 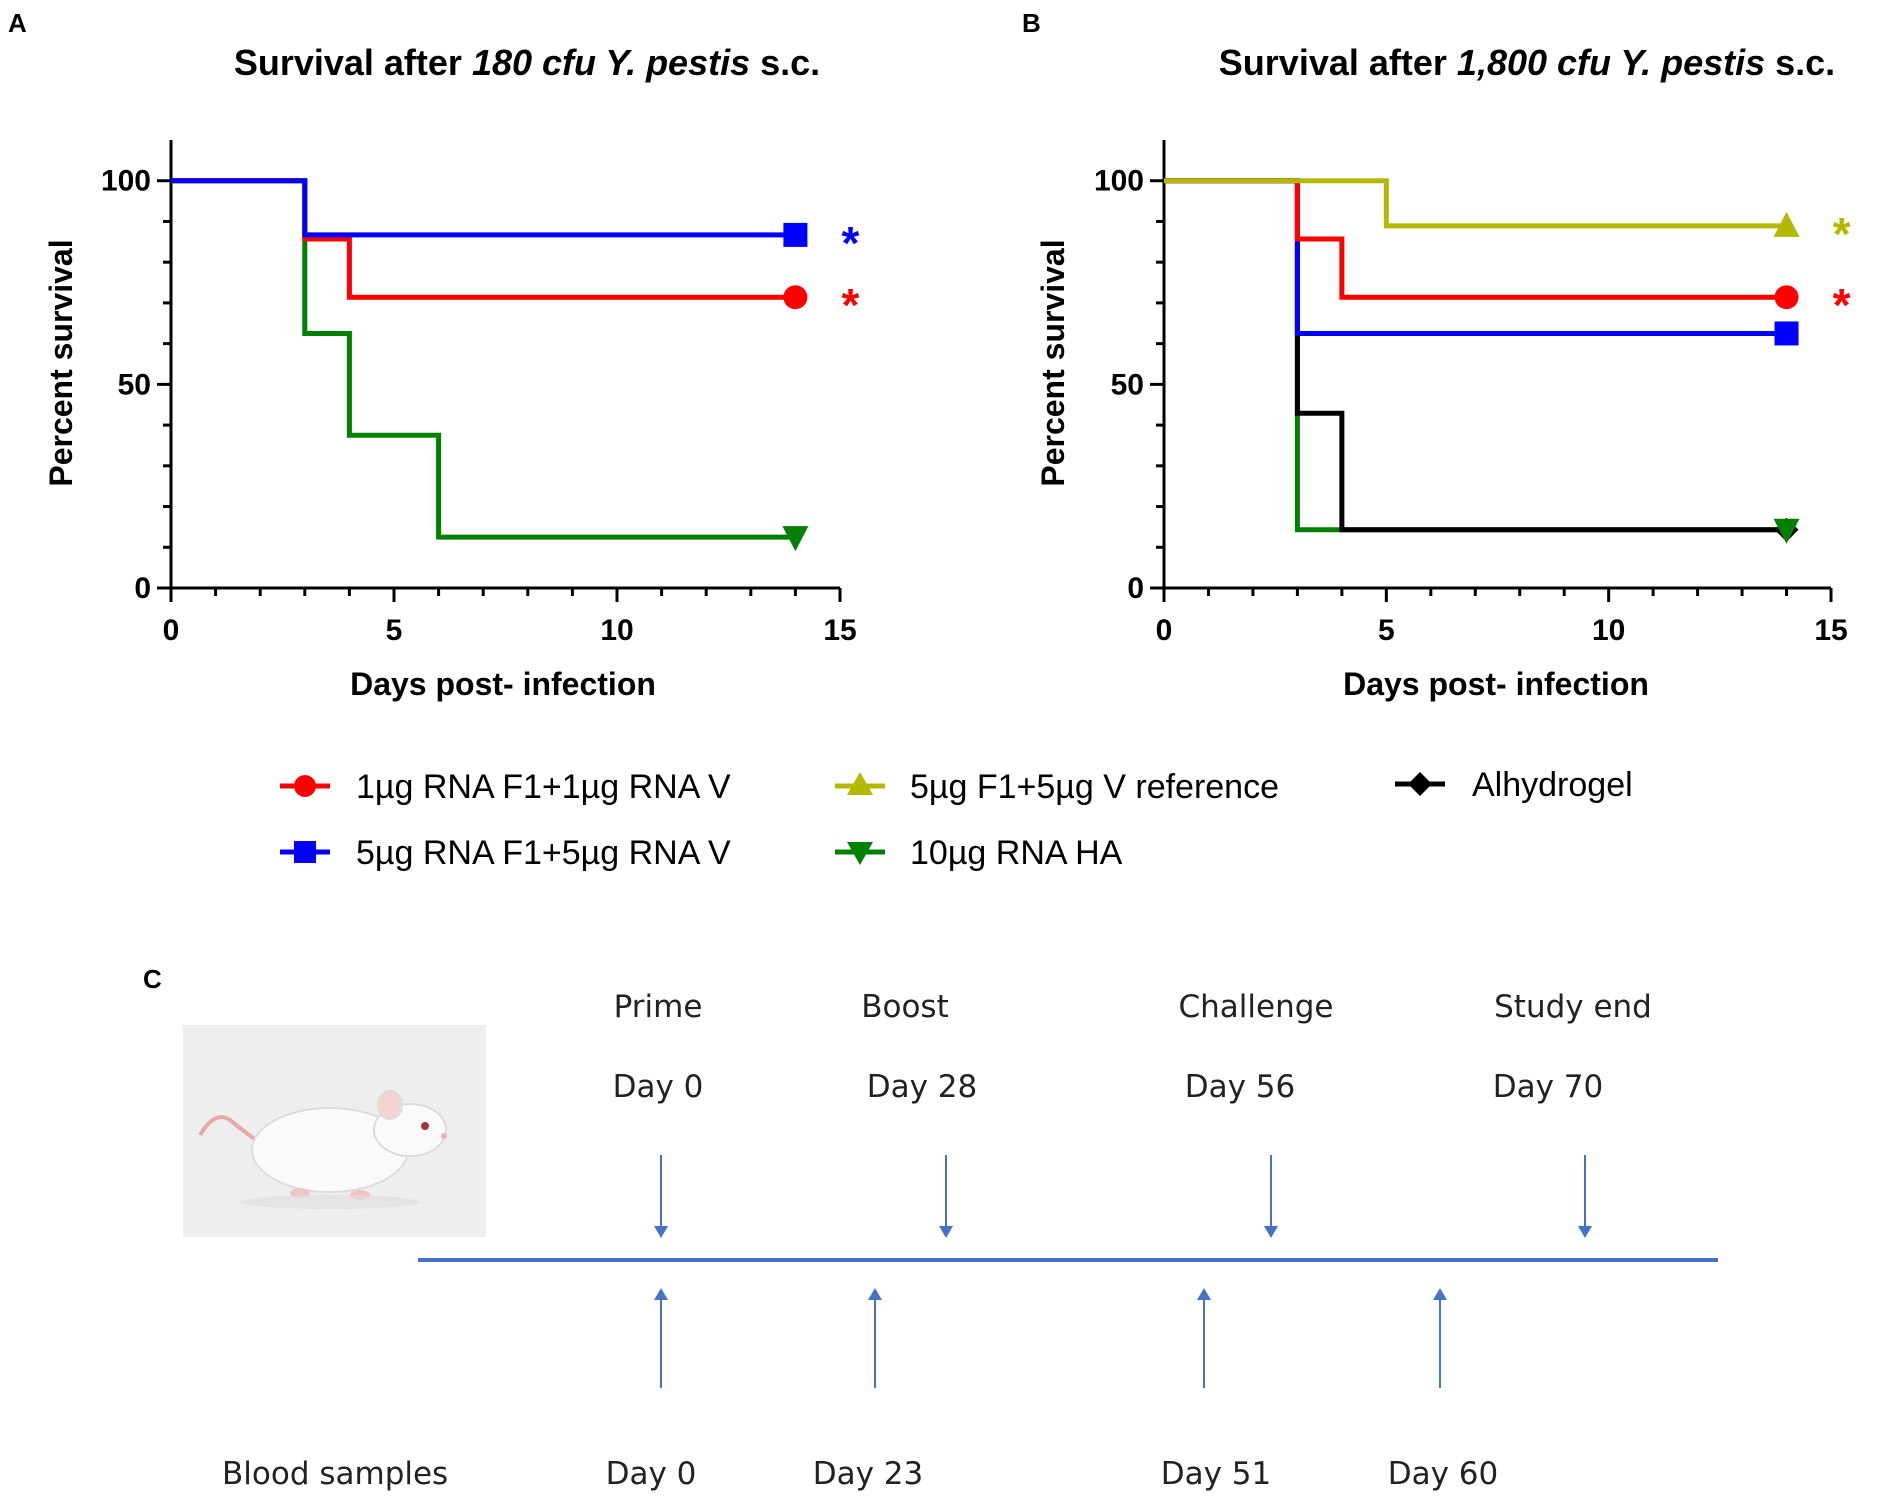 What do you see at coordinates (1016, 853) in the screenshot?
I see `legend-label: 10µg RNA HA` at bounding box center [1016, 853].